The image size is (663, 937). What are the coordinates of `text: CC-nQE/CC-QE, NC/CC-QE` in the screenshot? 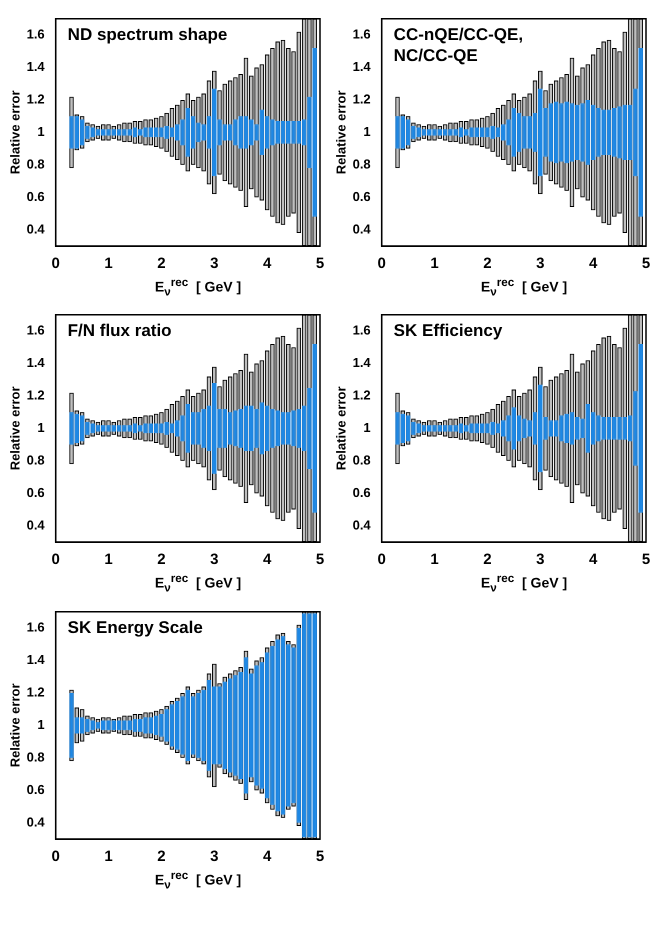 It's located at (459, 44).